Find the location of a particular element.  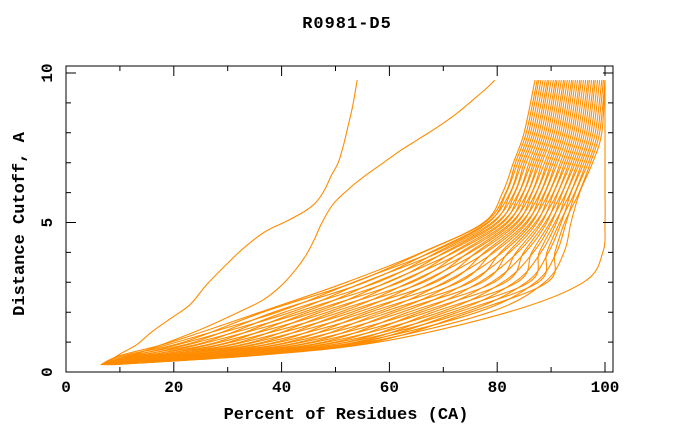

x-tick-label: 100 is located at coordinates (605, 388).